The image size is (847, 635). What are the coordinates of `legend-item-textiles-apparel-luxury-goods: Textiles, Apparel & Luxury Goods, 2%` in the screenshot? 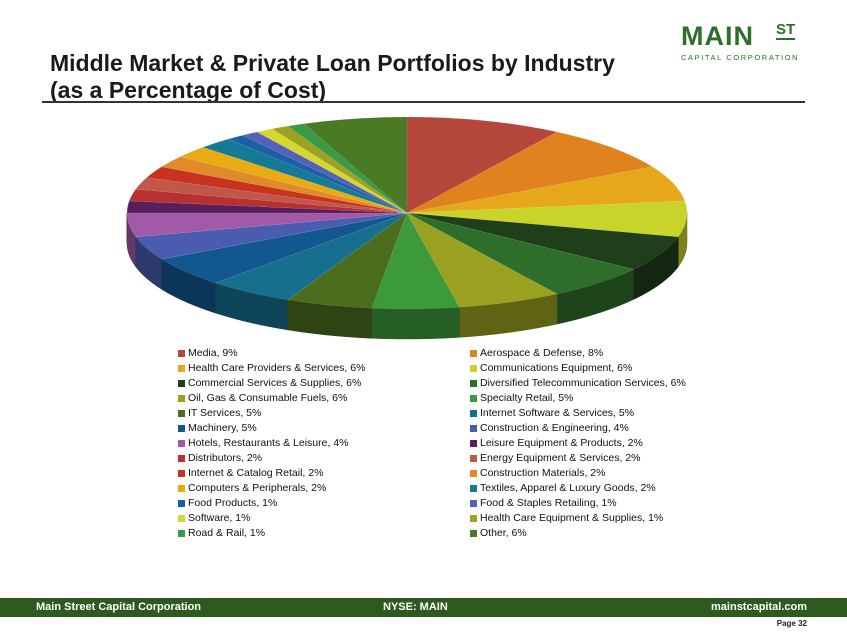 It's located at (594, 488).